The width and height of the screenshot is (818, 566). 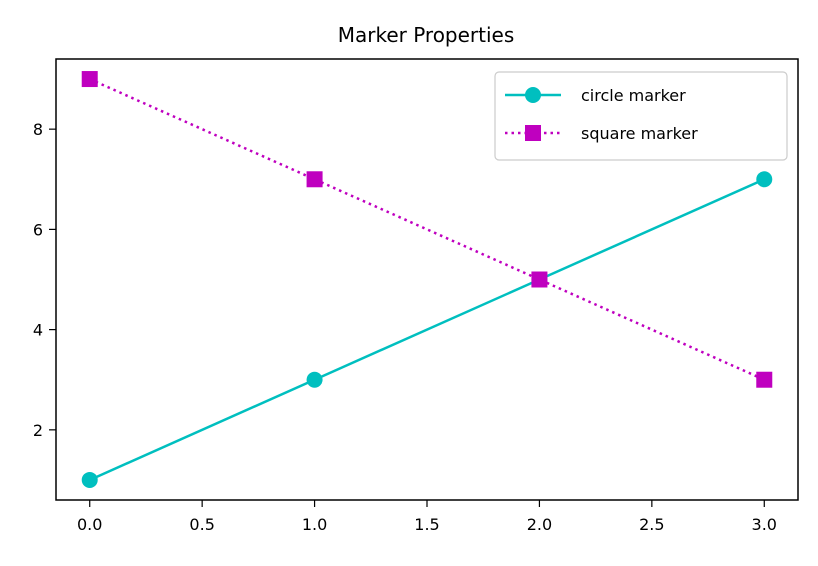 What do you see at coordinates (44, 280) in the screenshot?
I see `y-axis: 2 4 6 8` at bounding box center [44, 280].